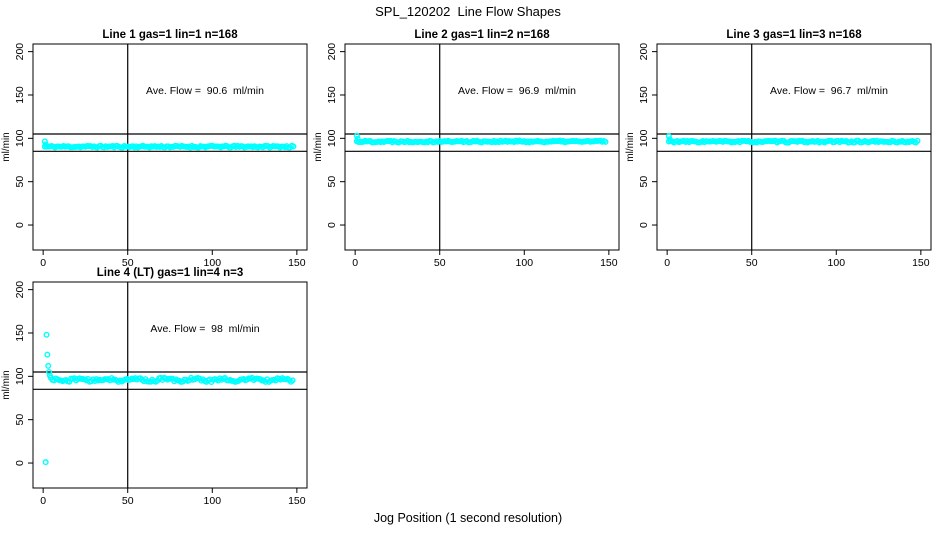  I want to click on panel-title: Line 3 gas=1 lin=3 n=168, so click(794, 35).